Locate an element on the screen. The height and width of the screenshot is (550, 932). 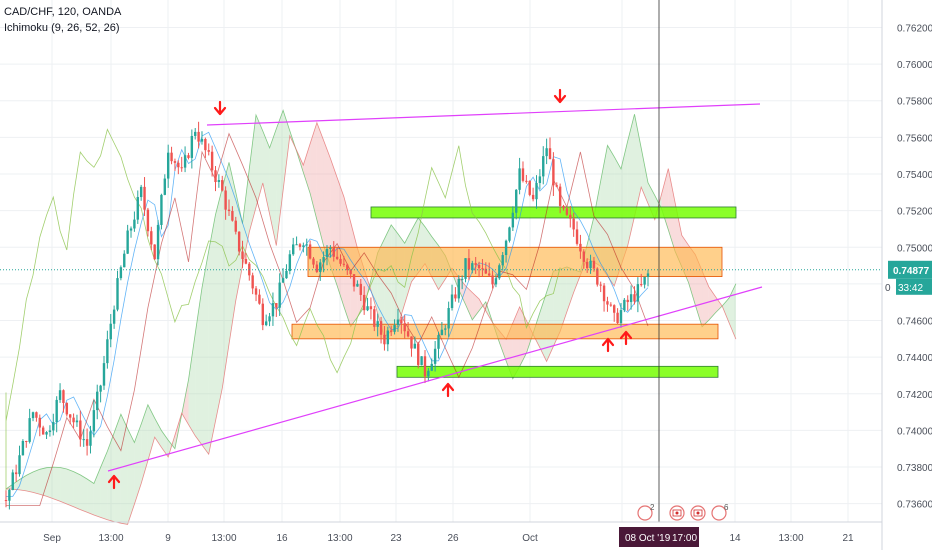
price-tick-label: 0.74000 is located at coordinates (914, 431).